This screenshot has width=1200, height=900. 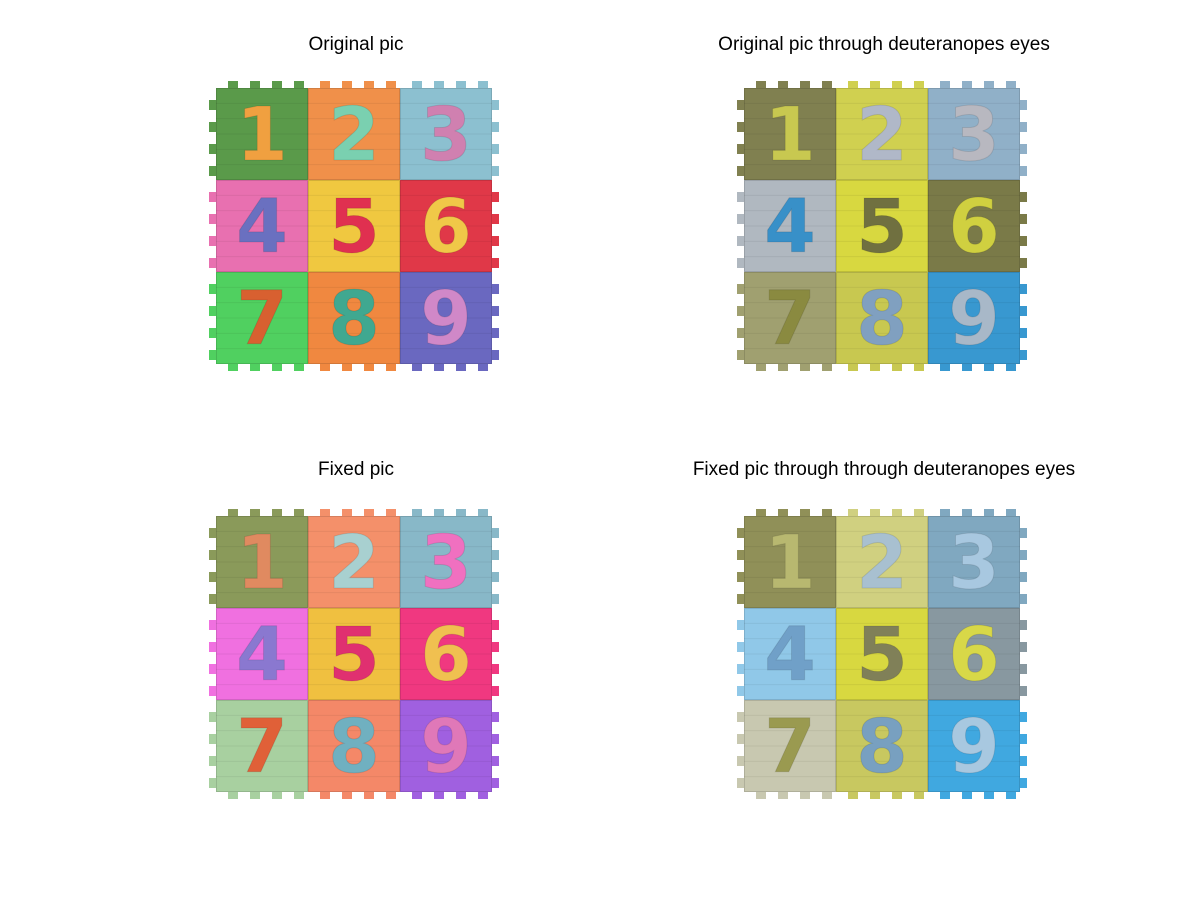 I want to click on panel-title: Original pic, so click(x=356, y=44).